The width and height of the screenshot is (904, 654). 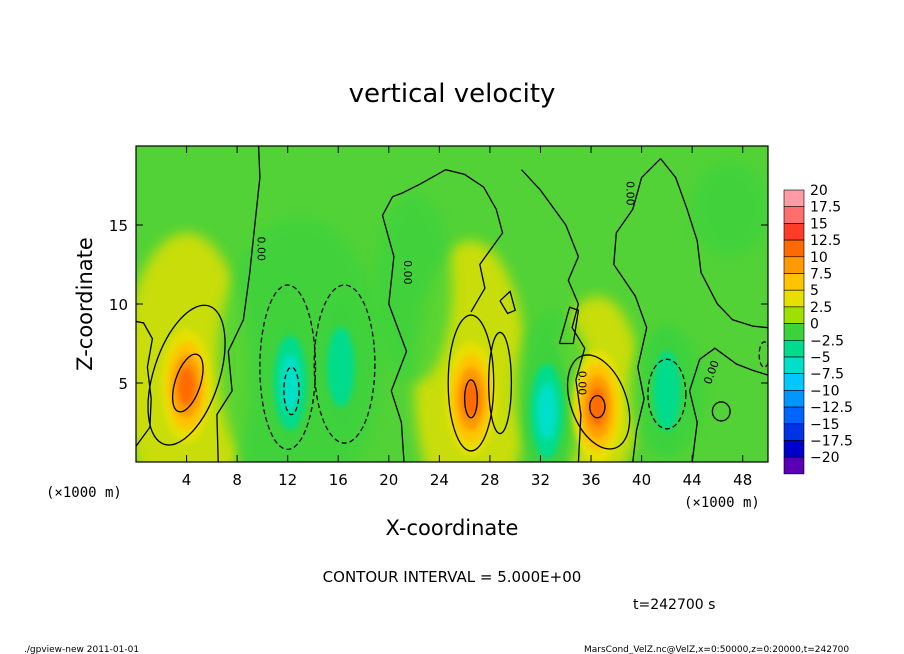 I want to click on colorbar-label: −15, so click(x=825, y=425).